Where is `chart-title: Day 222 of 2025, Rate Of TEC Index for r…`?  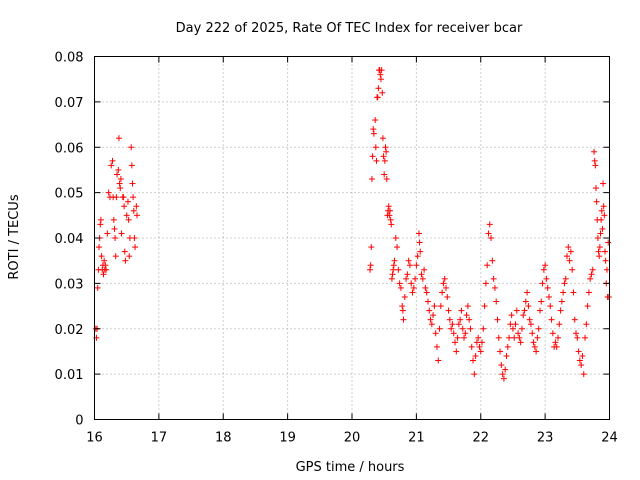 chart-title: Day 222 of 2025, Rate Of TEC Index for r… is located at coordinates (349, 28).